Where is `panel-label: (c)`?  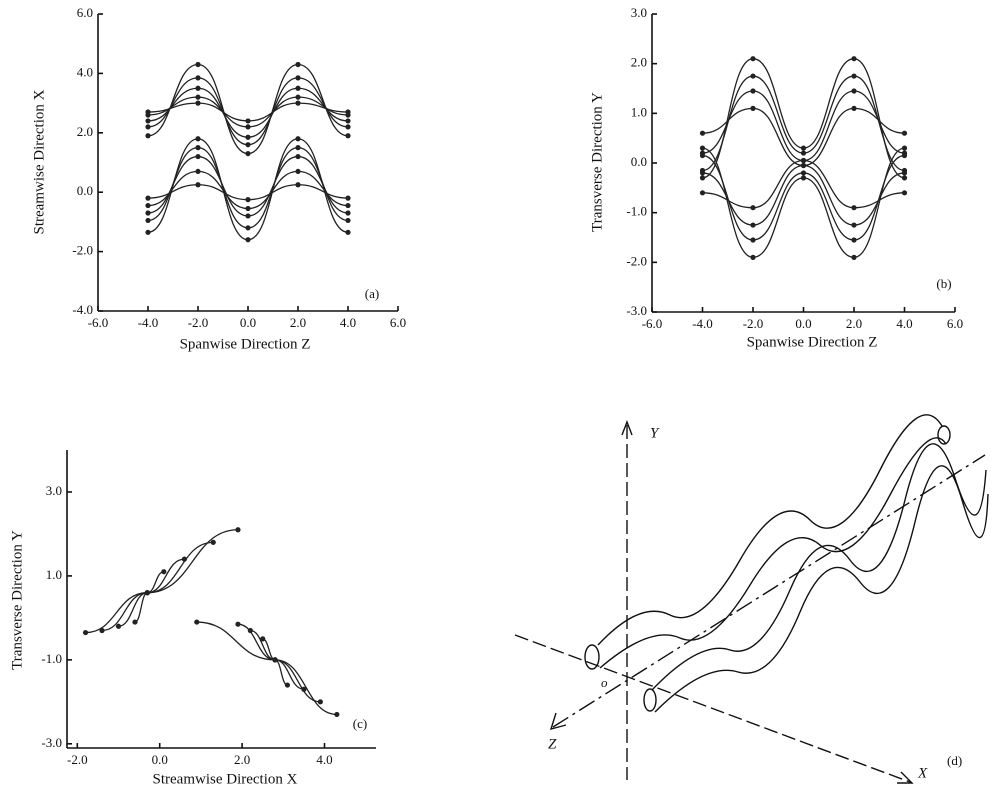 panel-label: (c) is located at coordinates (360, 723).